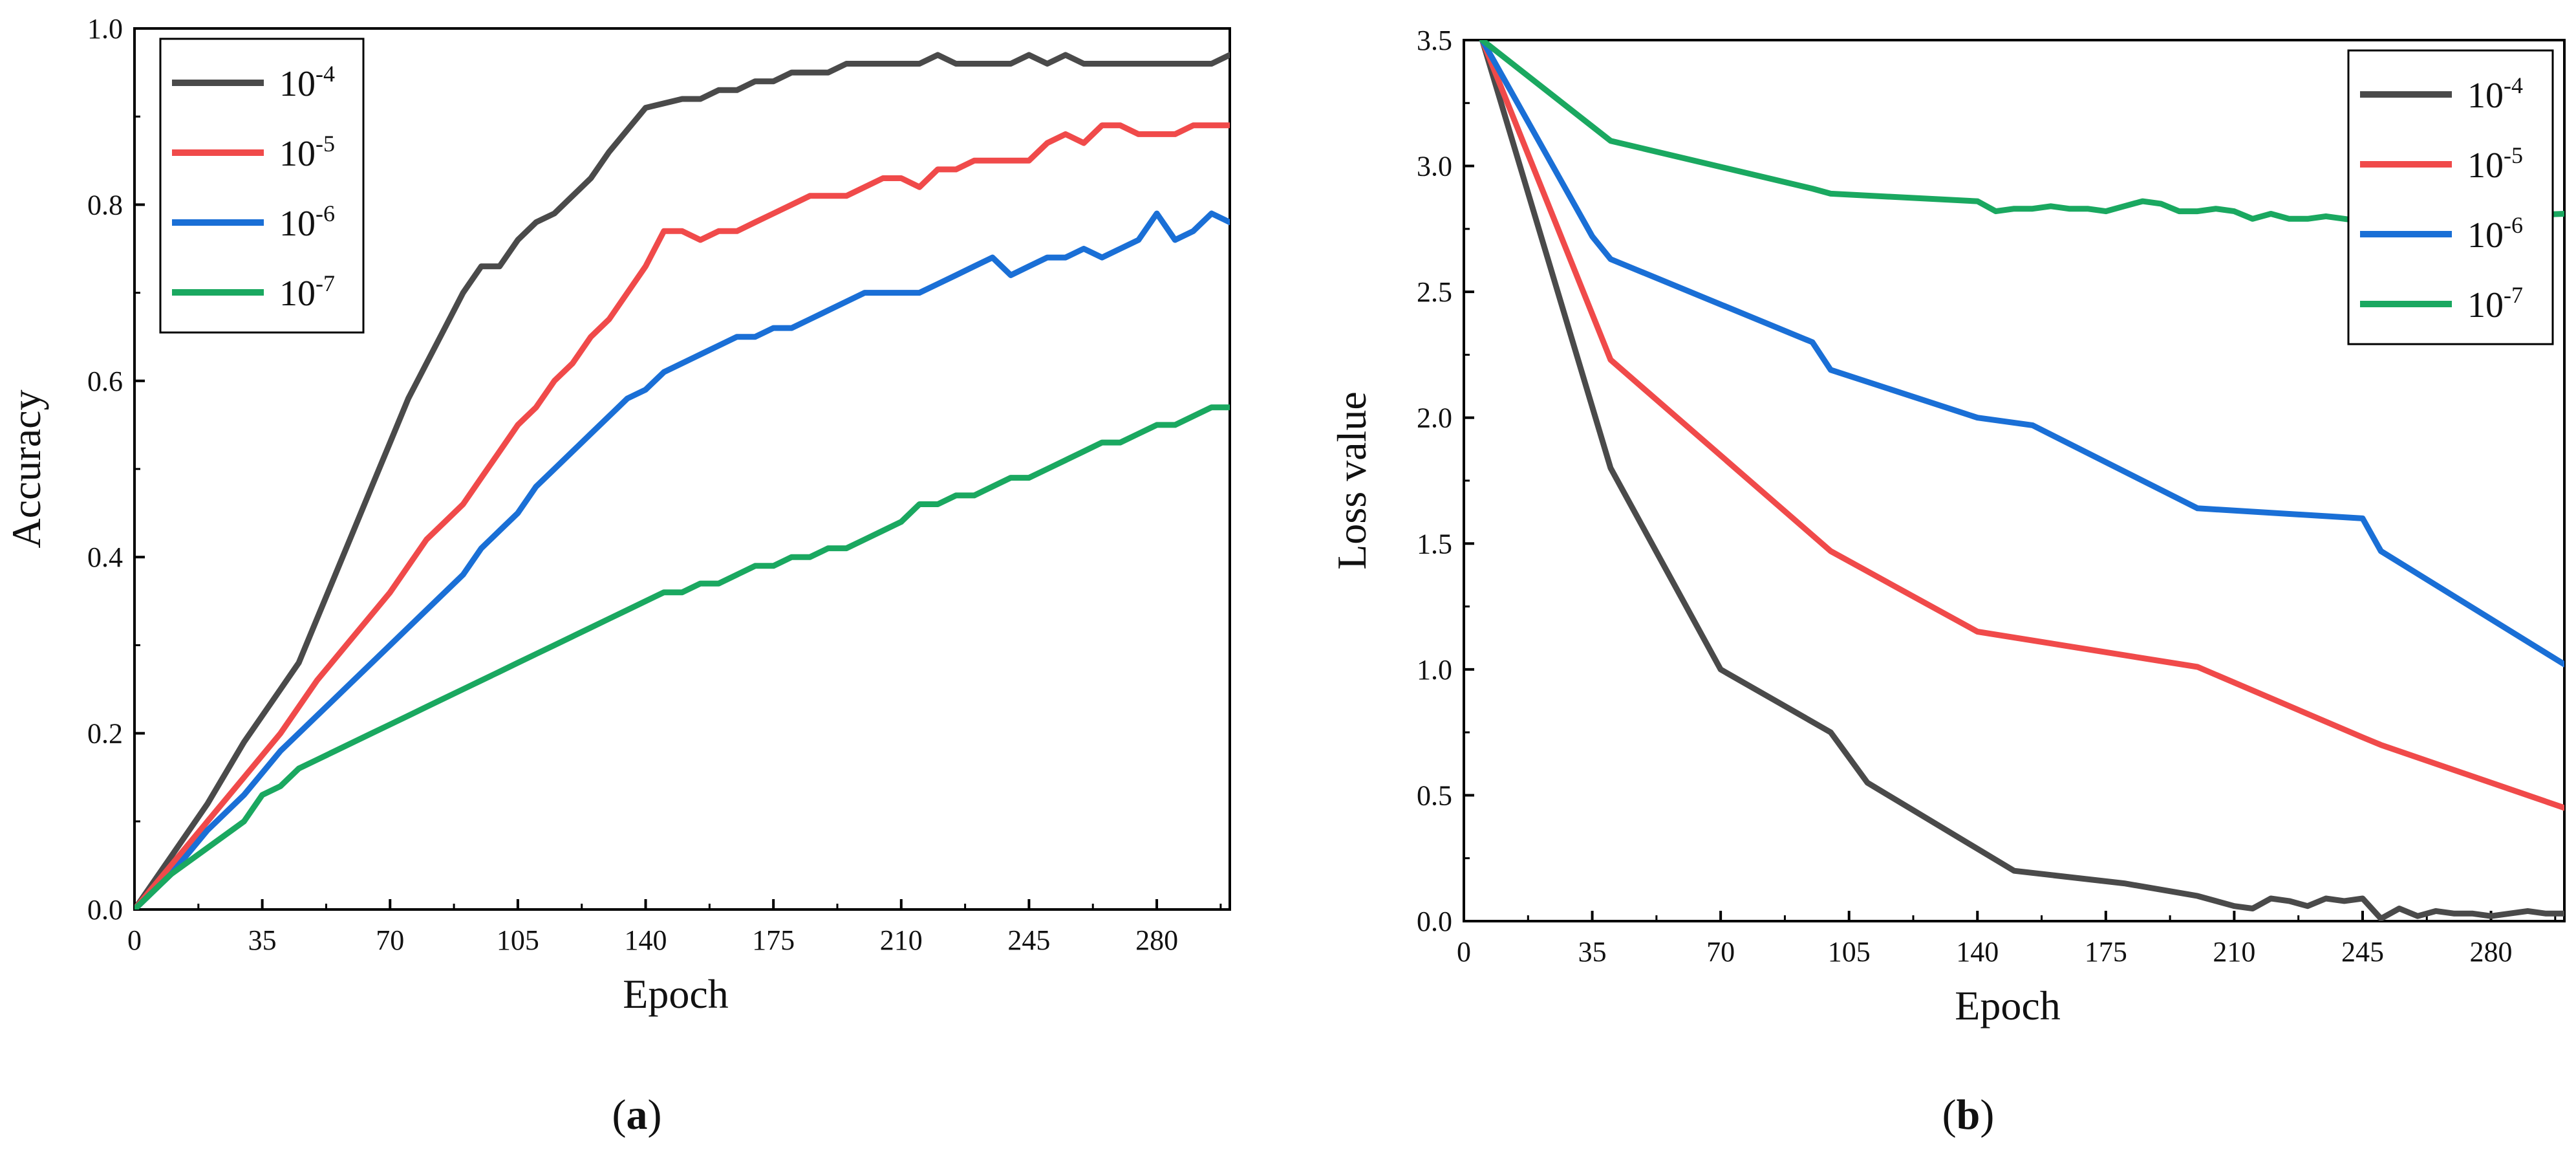 The width and height of the screenshot is (2576, 1154). I want to click on y-tick-label: 0.6, so click(105, 381).